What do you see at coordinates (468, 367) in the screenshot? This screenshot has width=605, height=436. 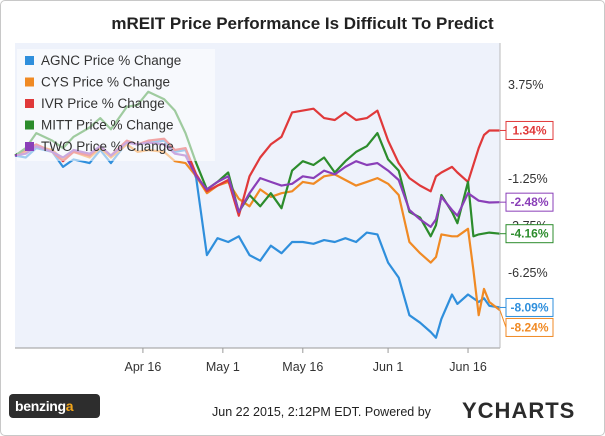 I see `x-tick-label: Jun 16` at bounding box center [468, 367].